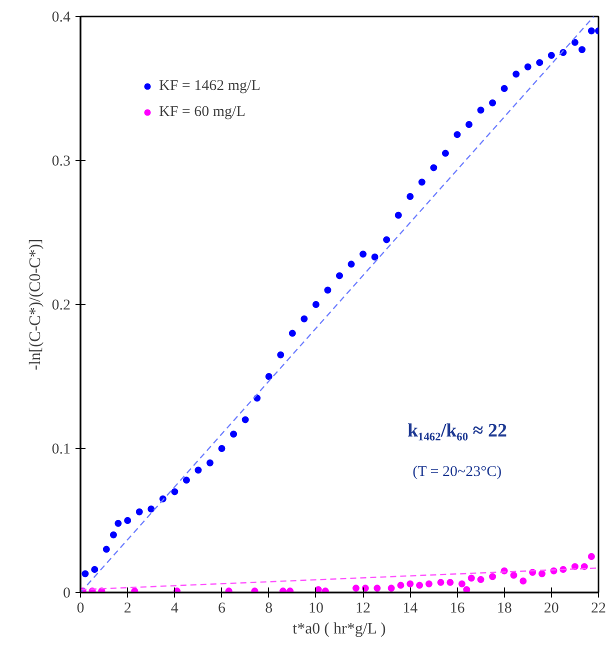 Image resolution: width=613 pixels, height=646 pixels. I want to click on x-tick-label: 16, so click(458, 608).